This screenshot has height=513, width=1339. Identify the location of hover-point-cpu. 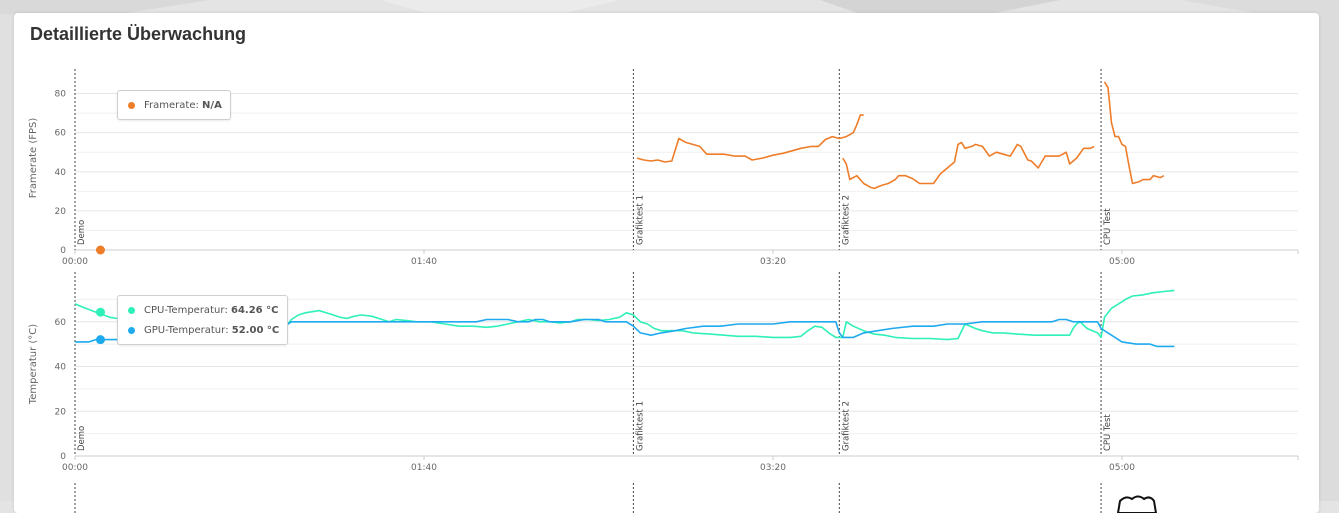
(100, 312).